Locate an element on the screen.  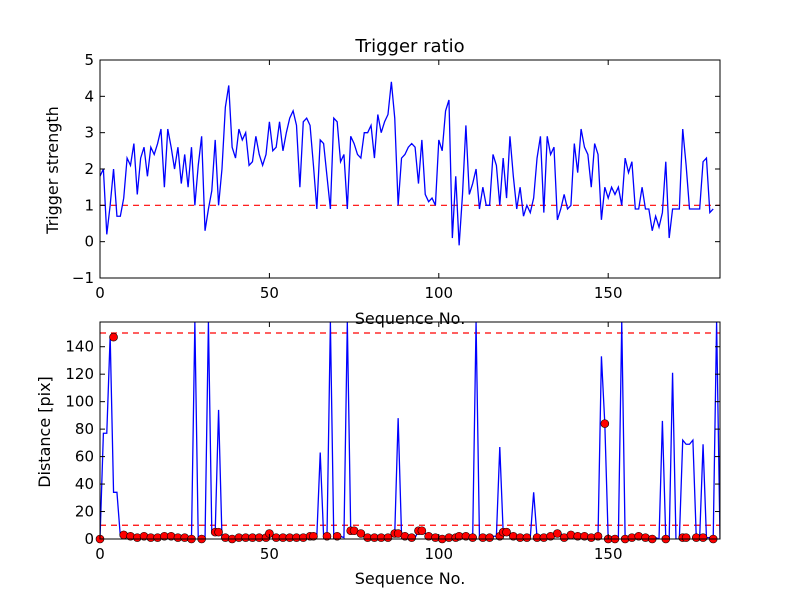
y-axis-label: Trigger strength is located at coordinates (52, 170).